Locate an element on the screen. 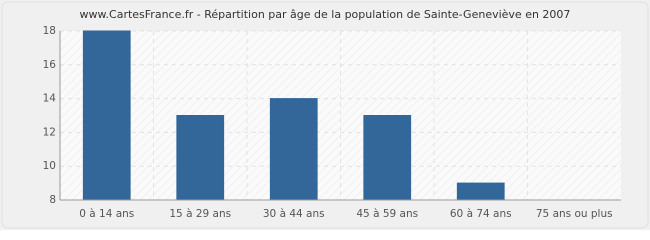  x-tick-label: 15 à 29 ans is located at coordinates (200, 214).